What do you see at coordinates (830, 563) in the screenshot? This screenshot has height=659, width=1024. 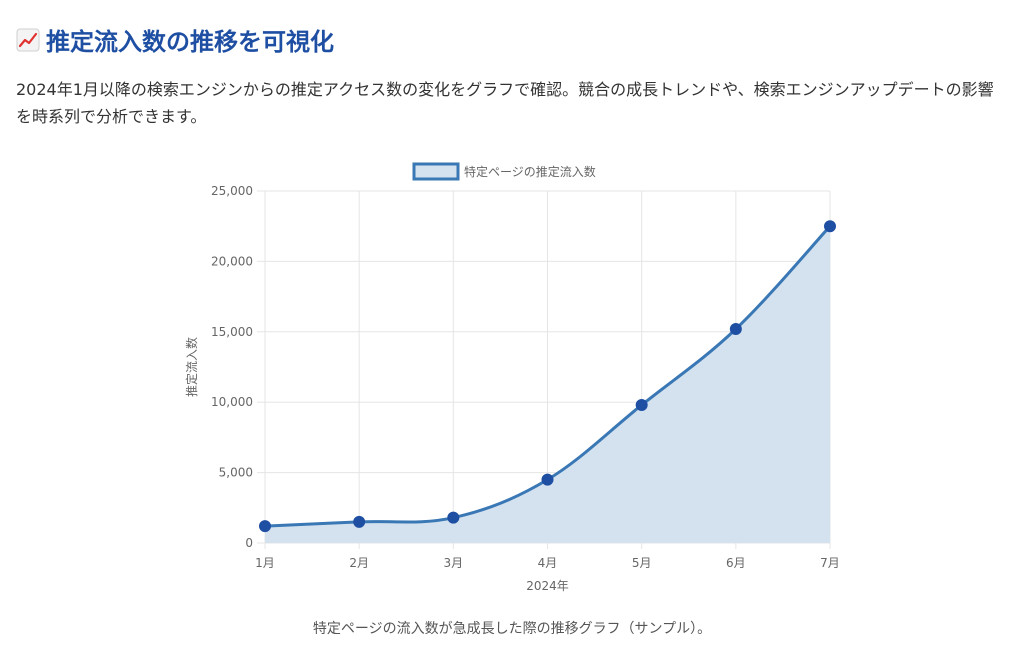 I see `x-tick-label: 7月` at bounding box center [830, 563].